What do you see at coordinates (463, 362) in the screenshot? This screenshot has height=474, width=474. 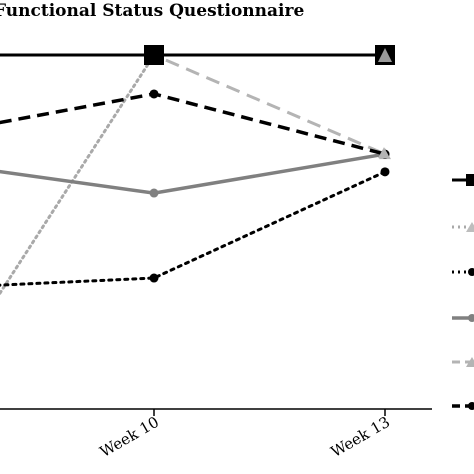 I see `legend-entry-dashed-lightgray-triangle` at bounding box center [463, 362].